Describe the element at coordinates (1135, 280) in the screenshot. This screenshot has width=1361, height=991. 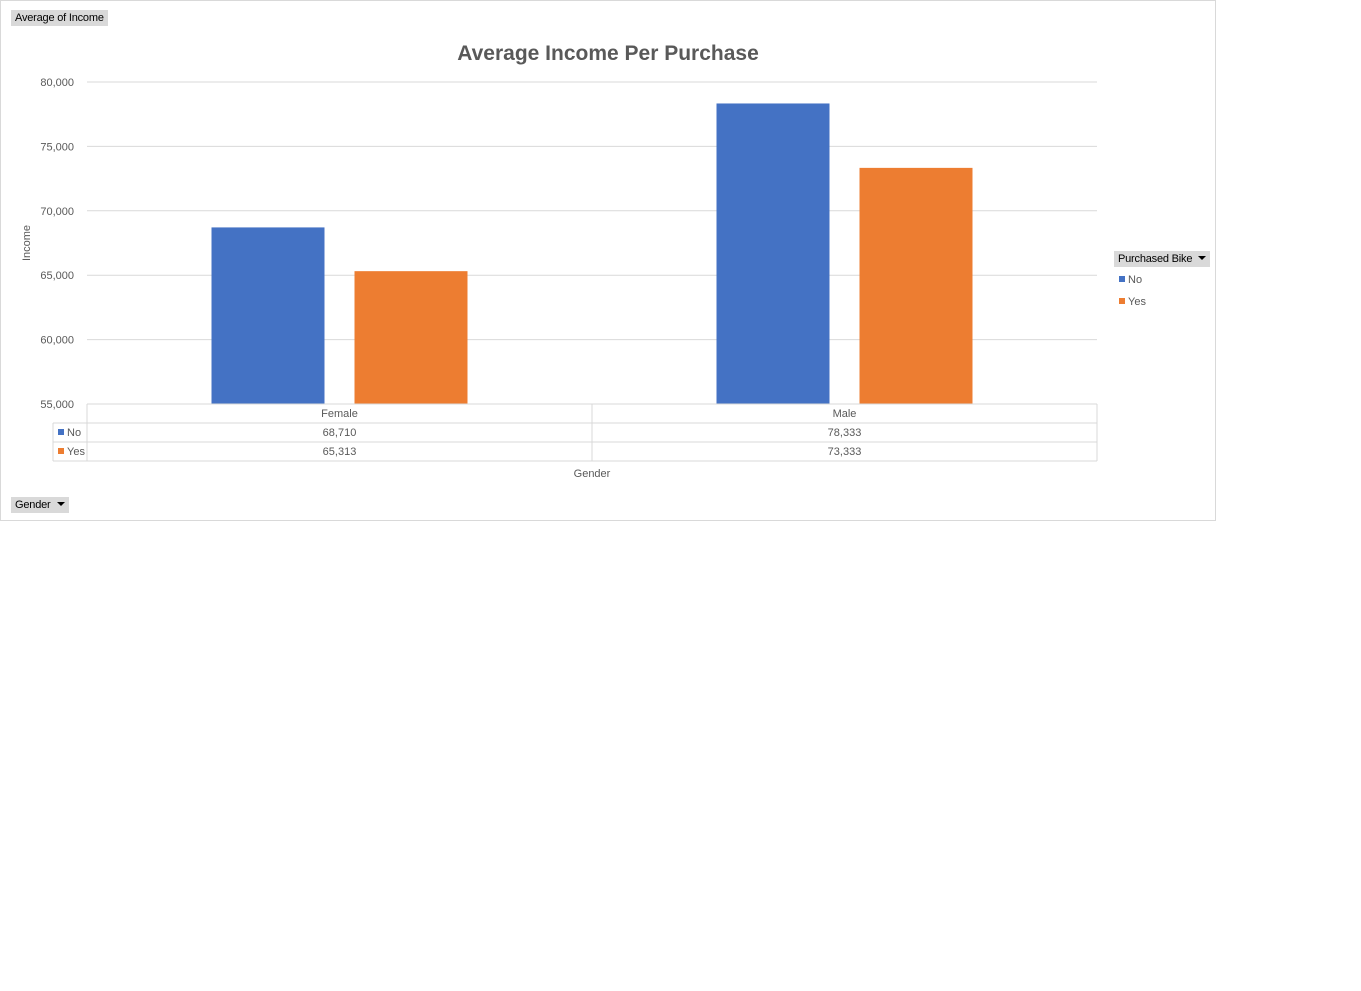
I see `legend-label: No` at that location.